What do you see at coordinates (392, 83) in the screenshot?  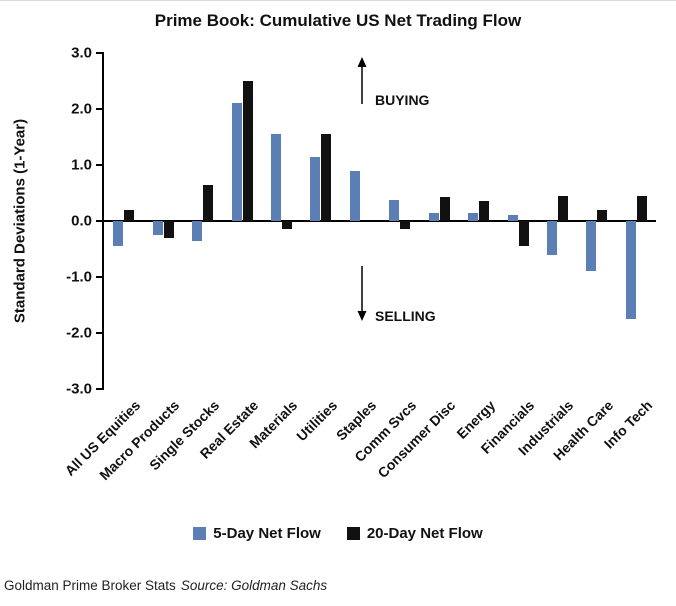 I see `buying-annotation: BUYING` at bounding box center [392, 83].